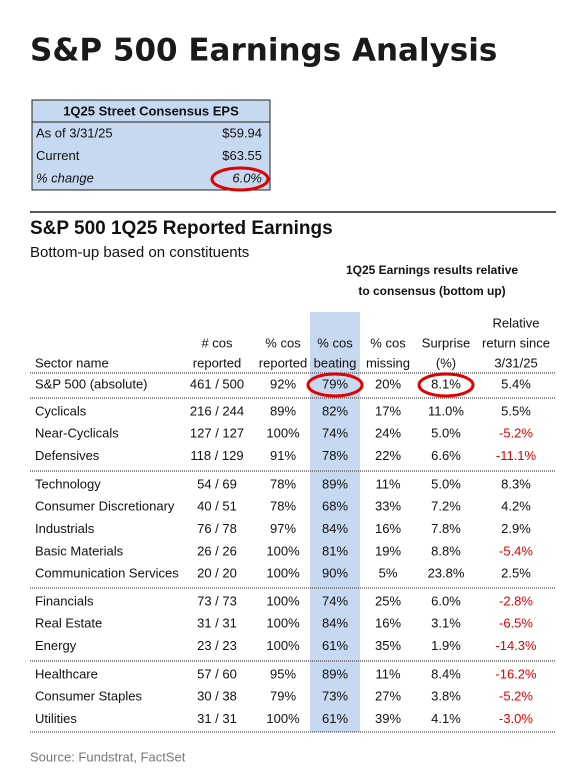 This screenshot has width=586, height=782. Describe the element at coordinates (388, 550) in the screenshot. I see `cell-value: 19%` at that location.